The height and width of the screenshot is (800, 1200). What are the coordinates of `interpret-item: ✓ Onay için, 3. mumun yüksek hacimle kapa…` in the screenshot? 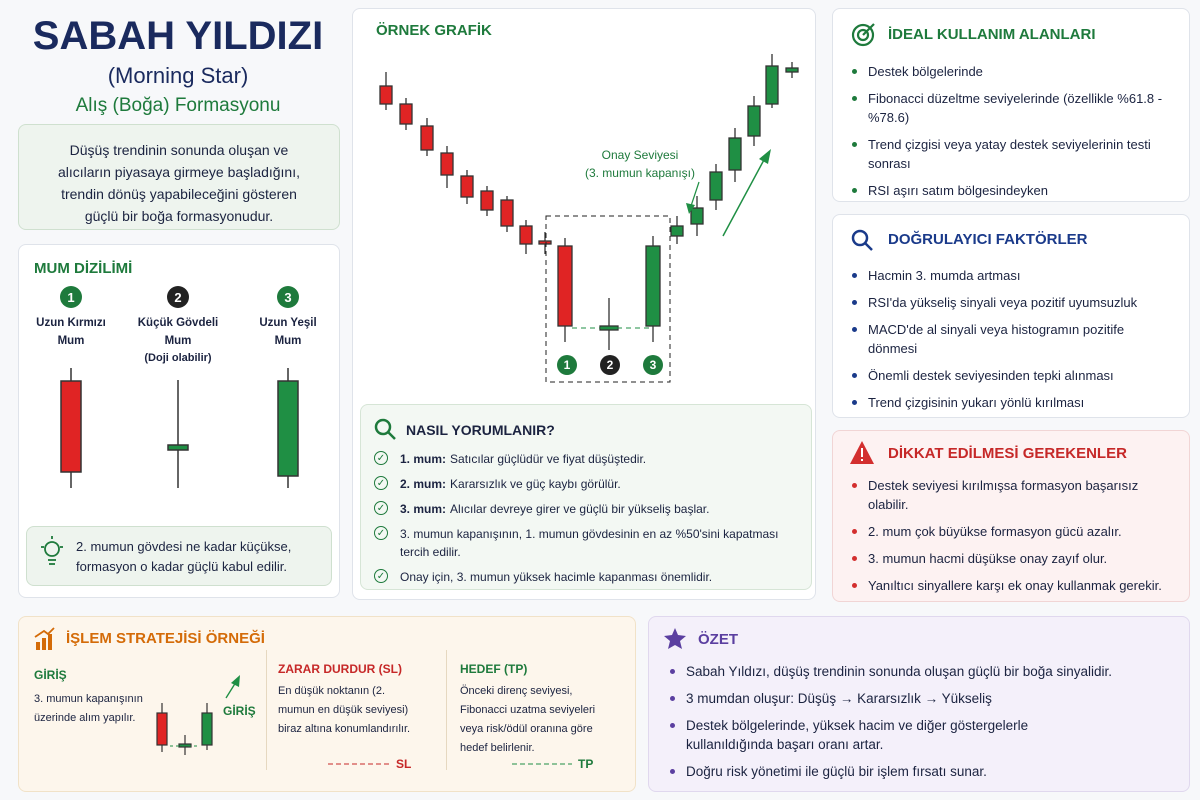 It's located at (592, 577).